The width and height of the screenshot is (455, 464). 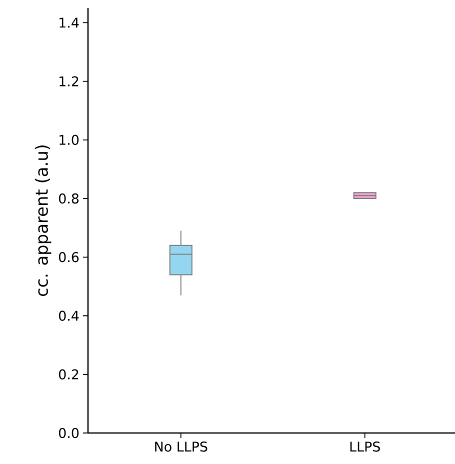 I want to click on x-tick-label: LLPS, so click(x=365, y=447).